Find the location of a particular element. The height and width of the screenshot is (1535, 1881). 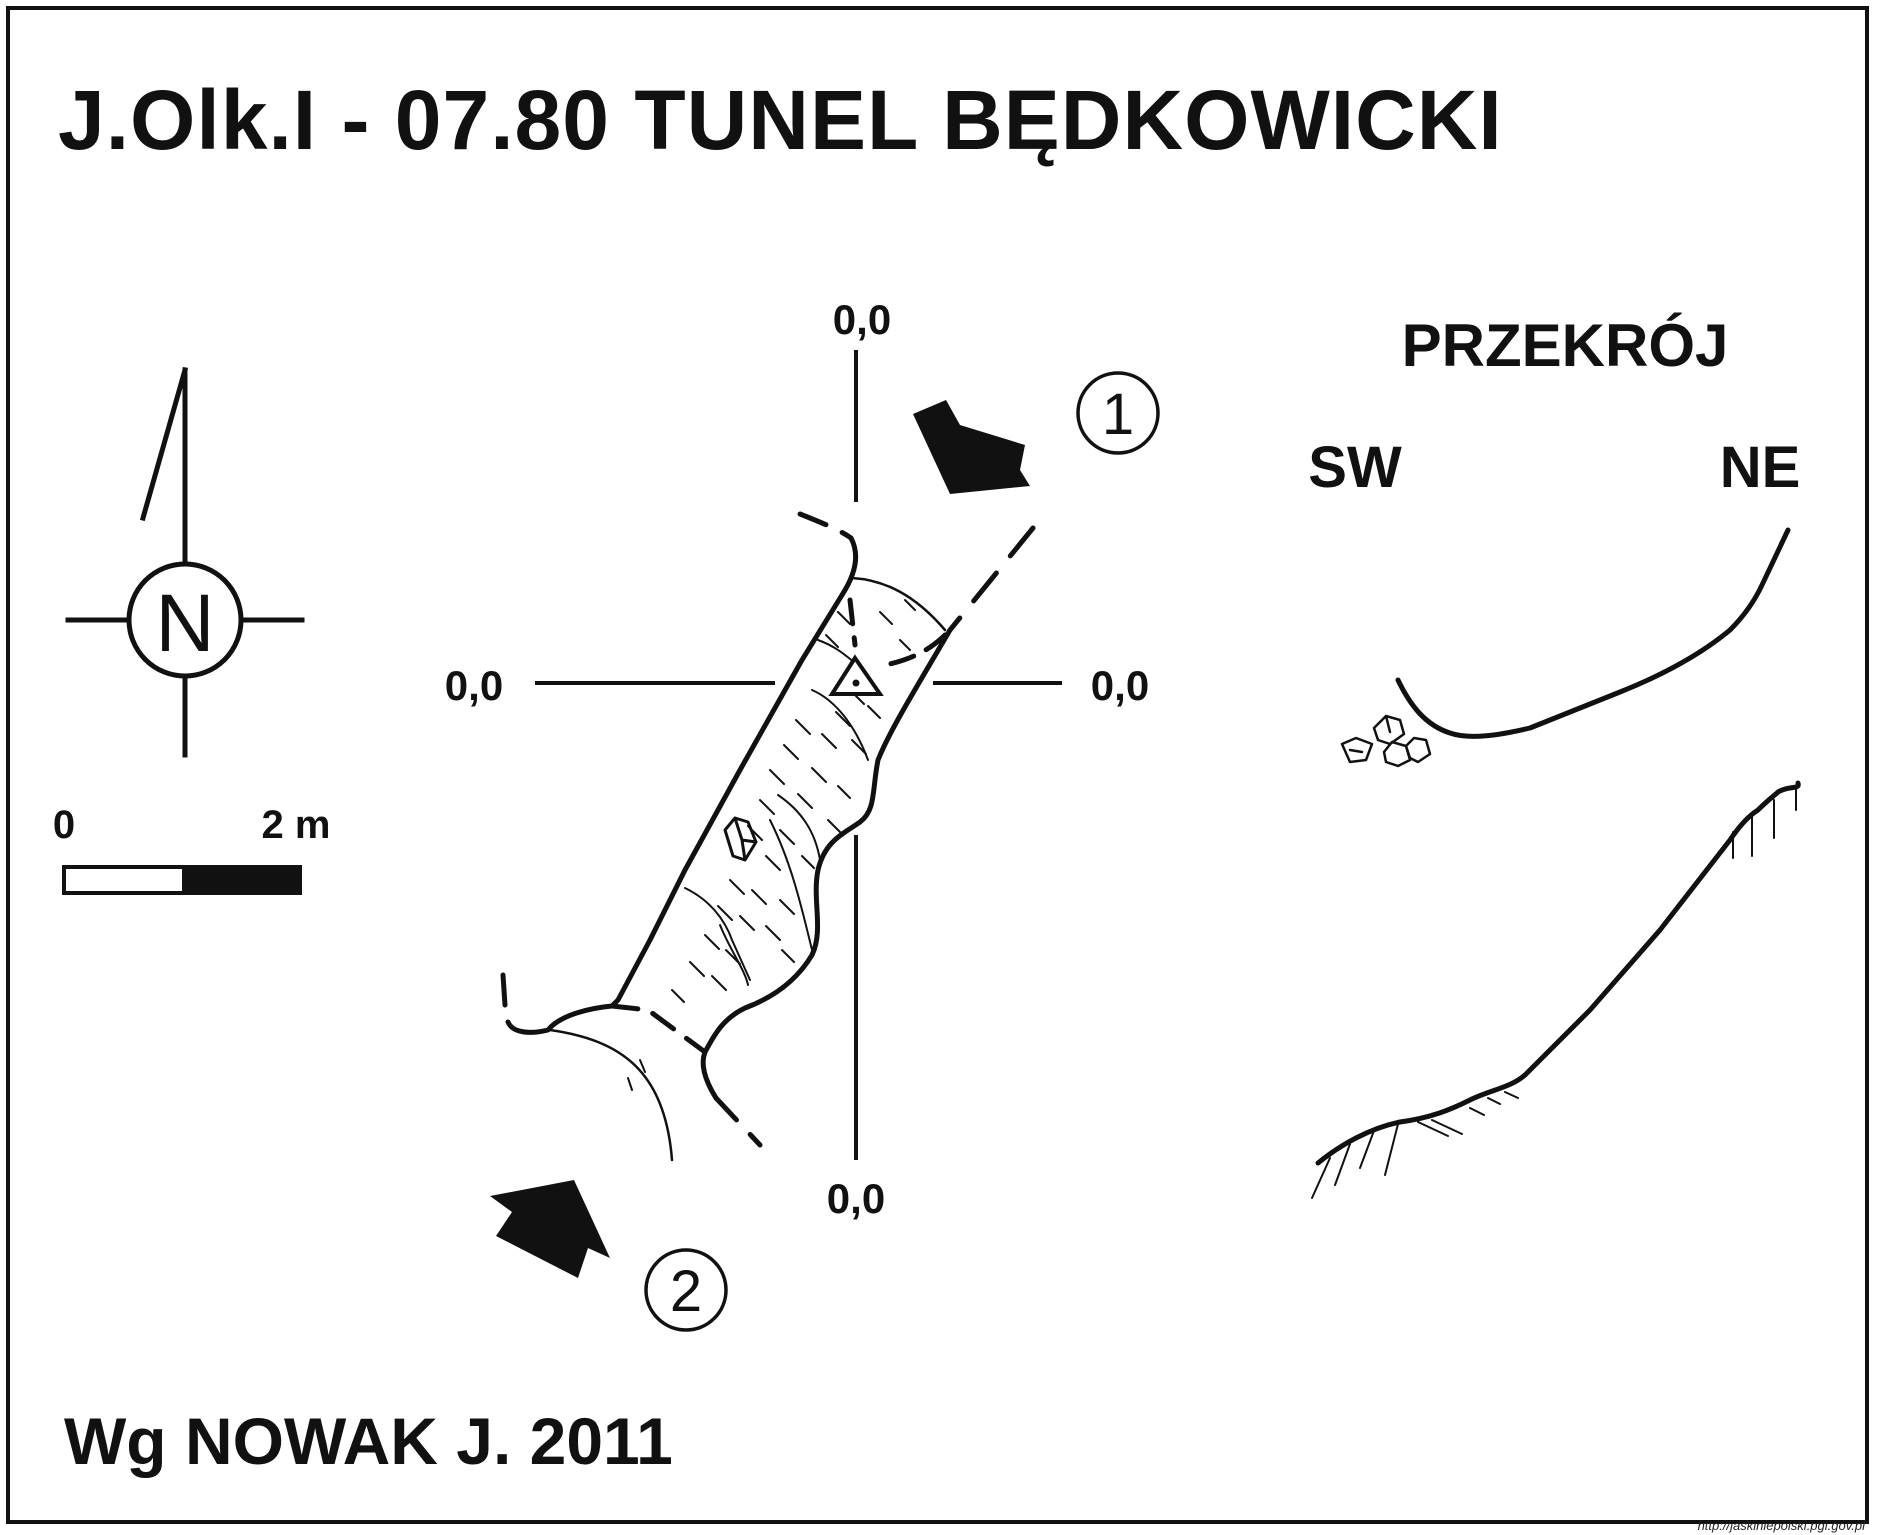

datum-label-right: 0,0 is located at coordinates (1120, 685).